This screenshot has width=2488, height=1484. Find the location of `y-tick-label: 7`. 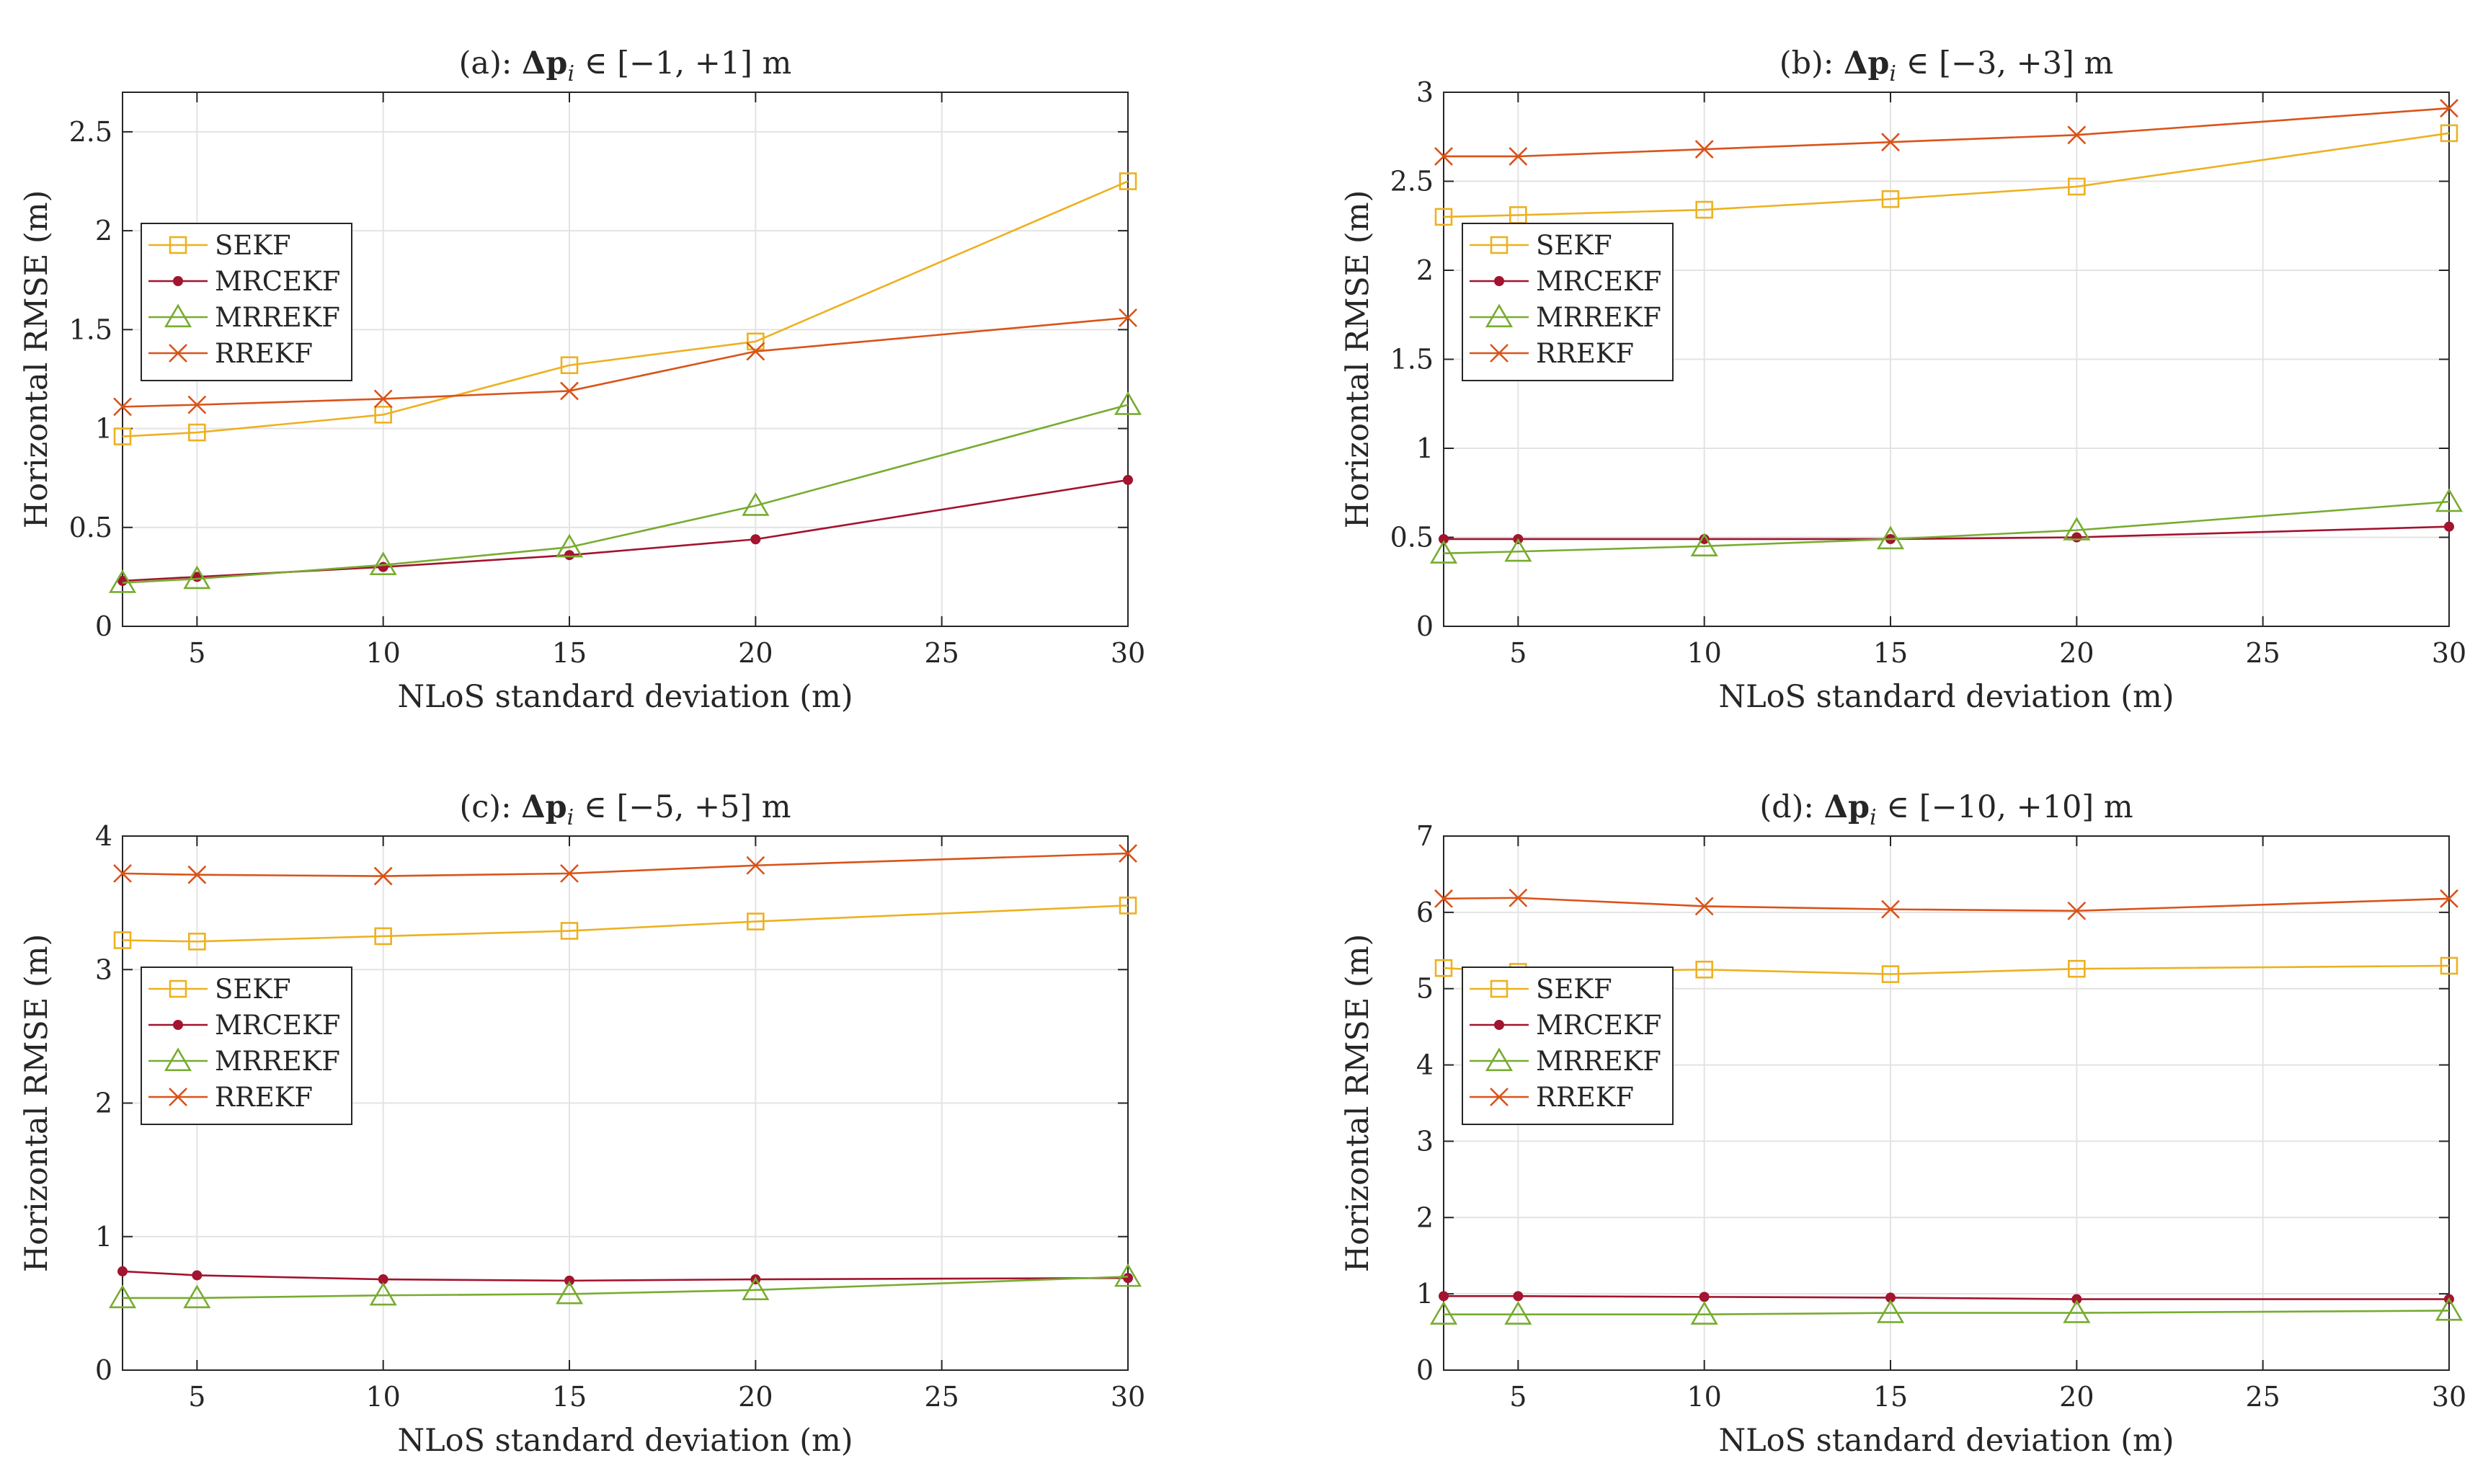

y-tick-label: 7 is located at coordinates (1425, 836).